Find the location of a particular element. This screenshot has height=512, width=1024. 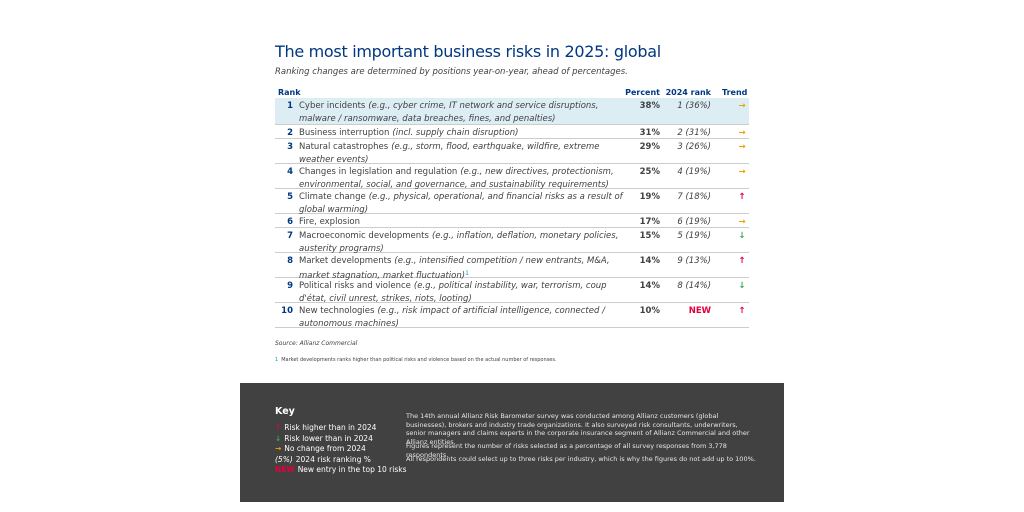

prev-rank: 7 (18%) is located at coordinates (694, 197).